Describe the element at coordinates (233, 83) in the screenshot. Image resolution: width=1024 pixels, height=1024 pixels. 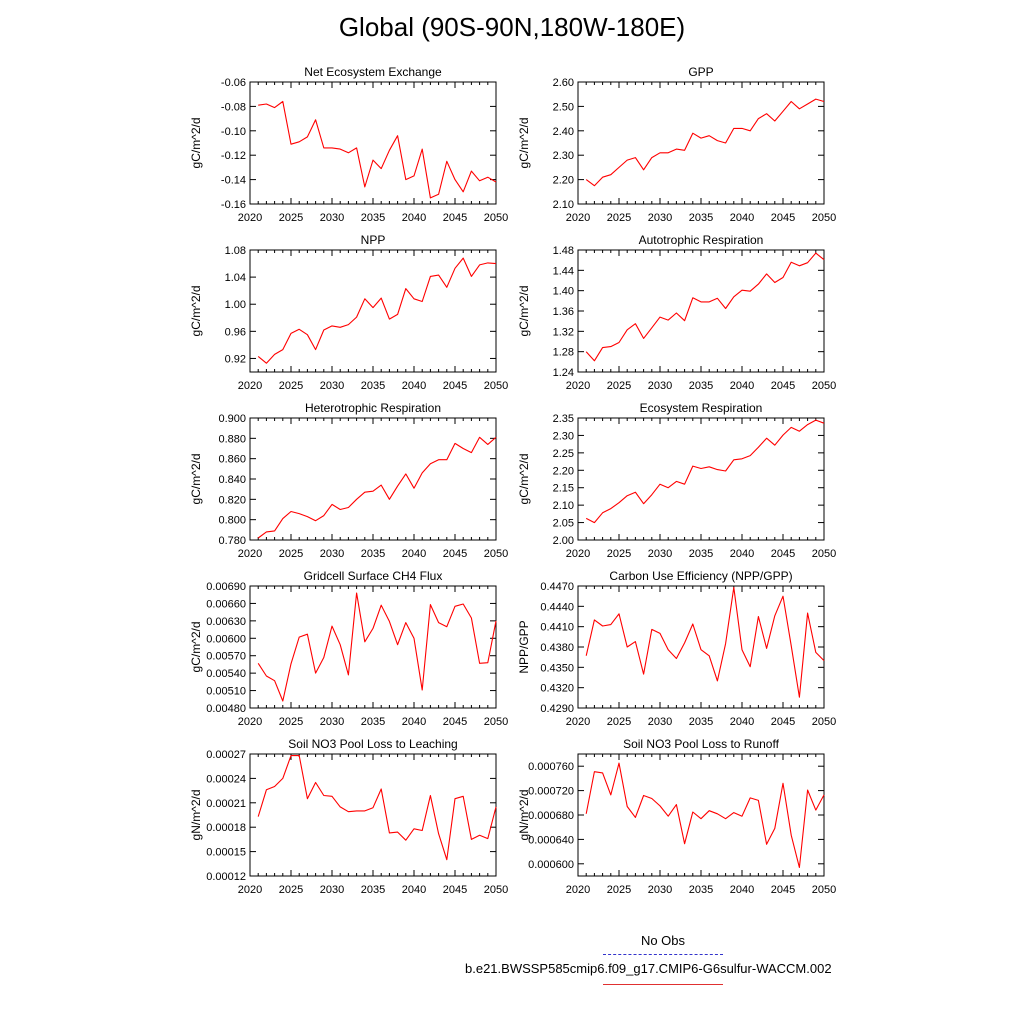
I see `panel-1-ytick-label: -0.06` at that location.